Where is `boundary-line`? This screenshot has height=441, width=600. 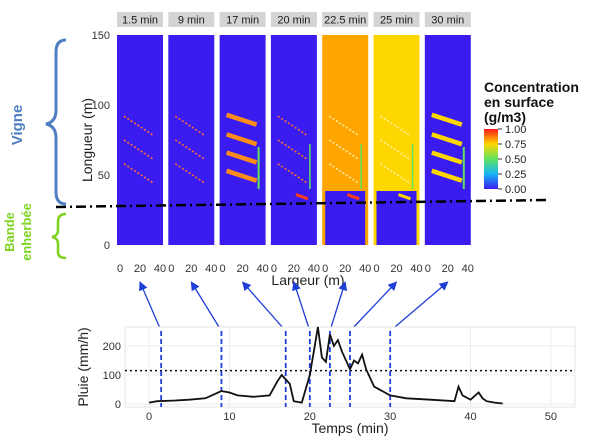 boundary-line is located at coordinates (302, 203).